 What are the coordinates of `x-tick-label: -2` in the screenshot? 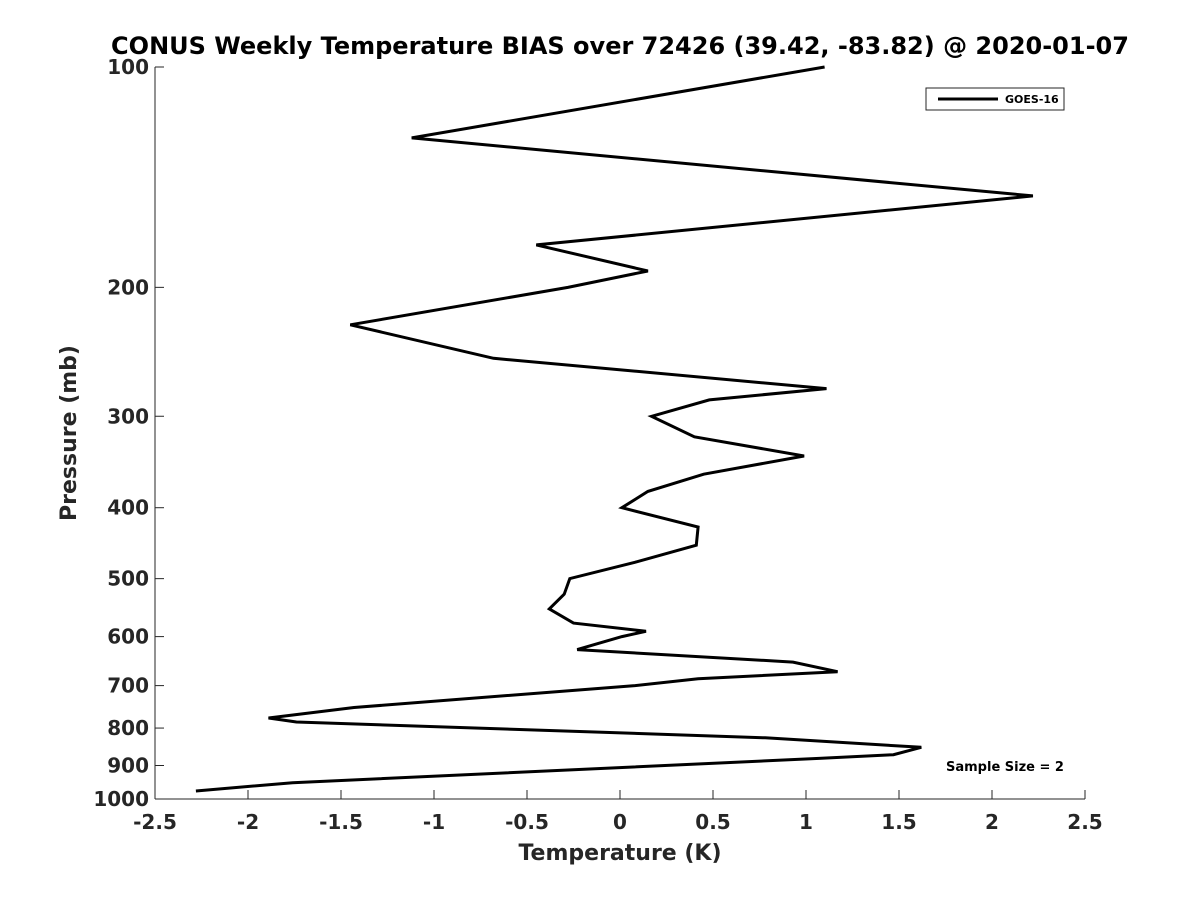 It's located at (248, 822).